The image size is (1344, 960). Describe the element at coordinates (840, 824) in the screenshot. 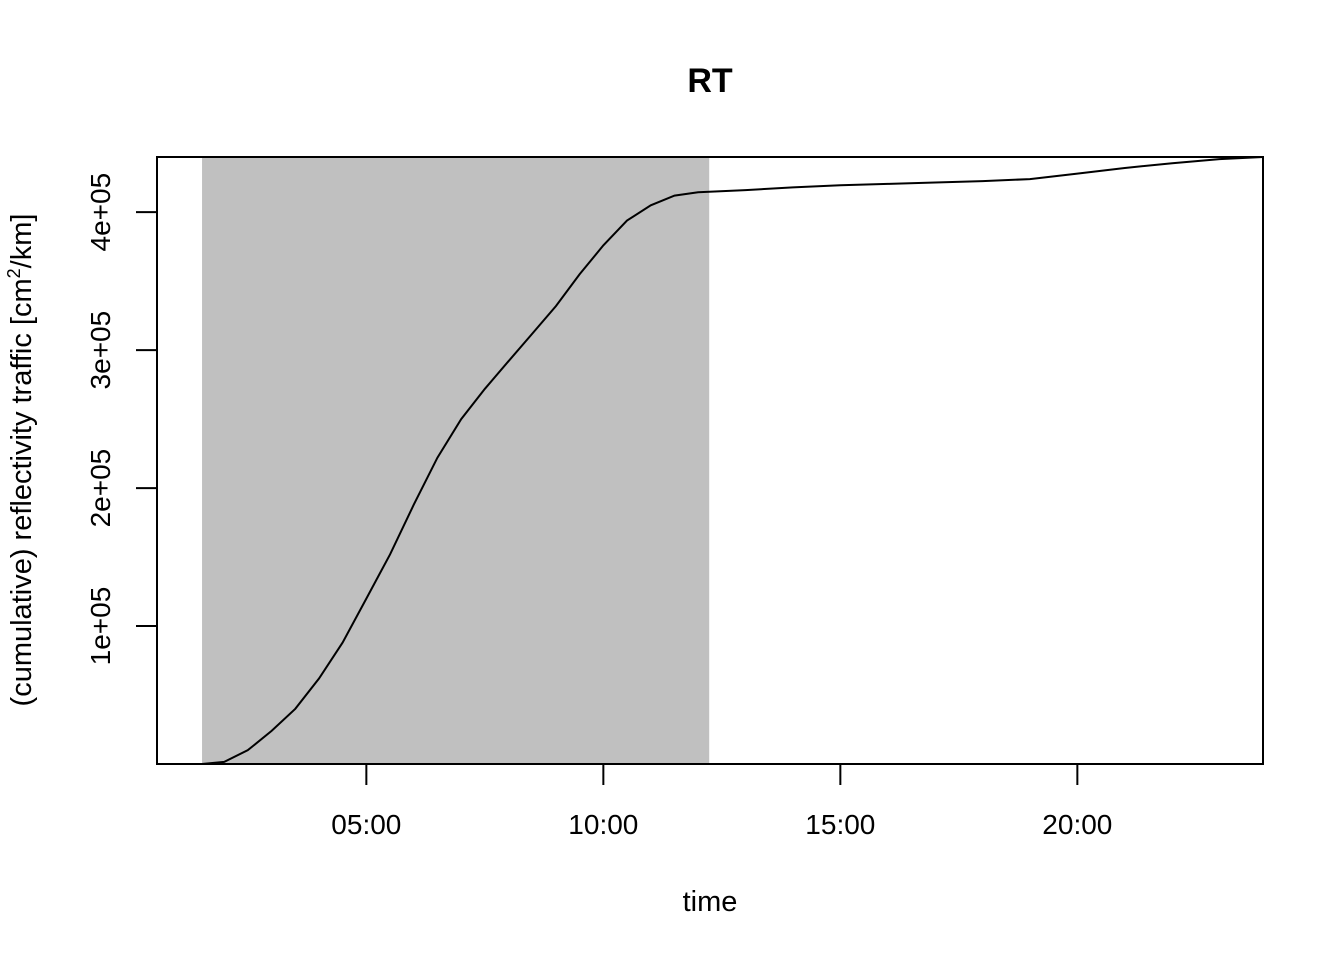

I see `x-tick-label: 15:00` at that location.